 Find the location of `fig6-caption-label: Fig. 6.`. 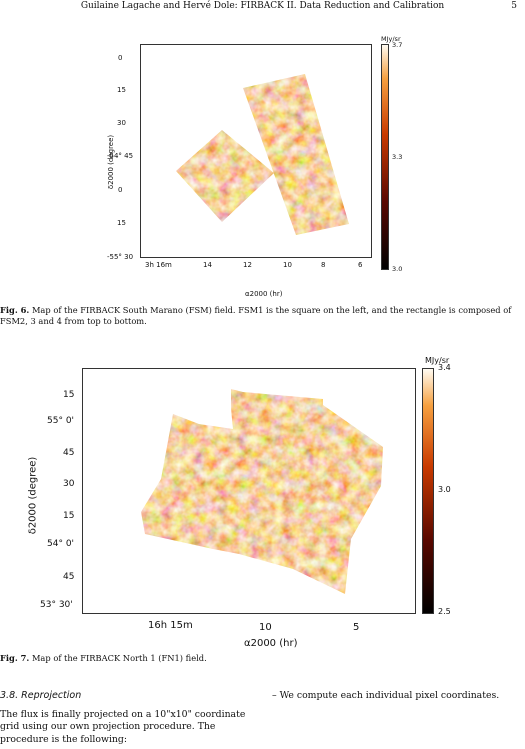

fig6-caption-label: Fig. 6. is located at coordinates (15, 310).